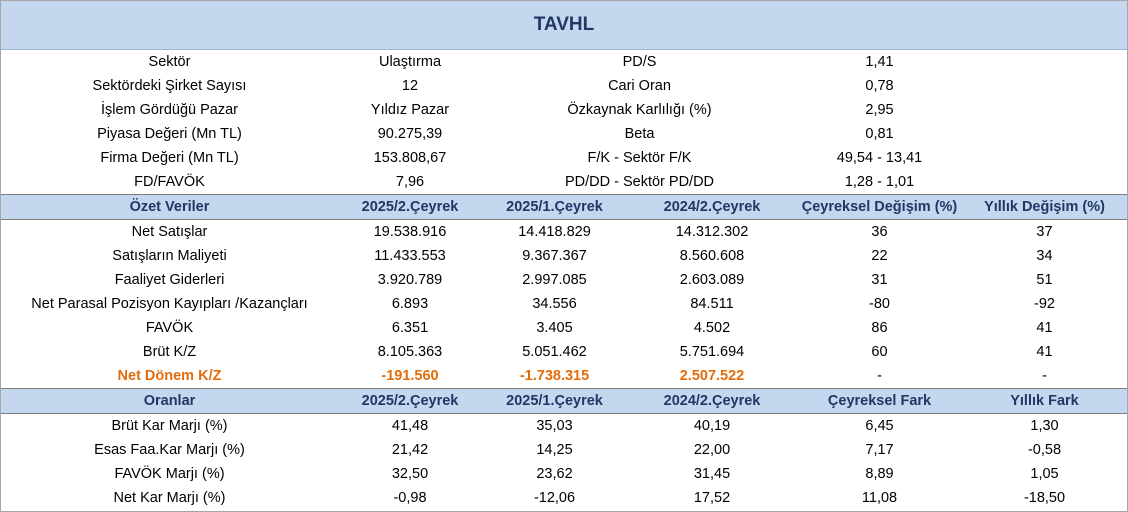 The width and height of the screenshot is (1128, 512). Describe the element at coordinates (879, 207) in the screenshot. I see `summary-header-cell: Çeyreksel Değişim (%)` at that location.